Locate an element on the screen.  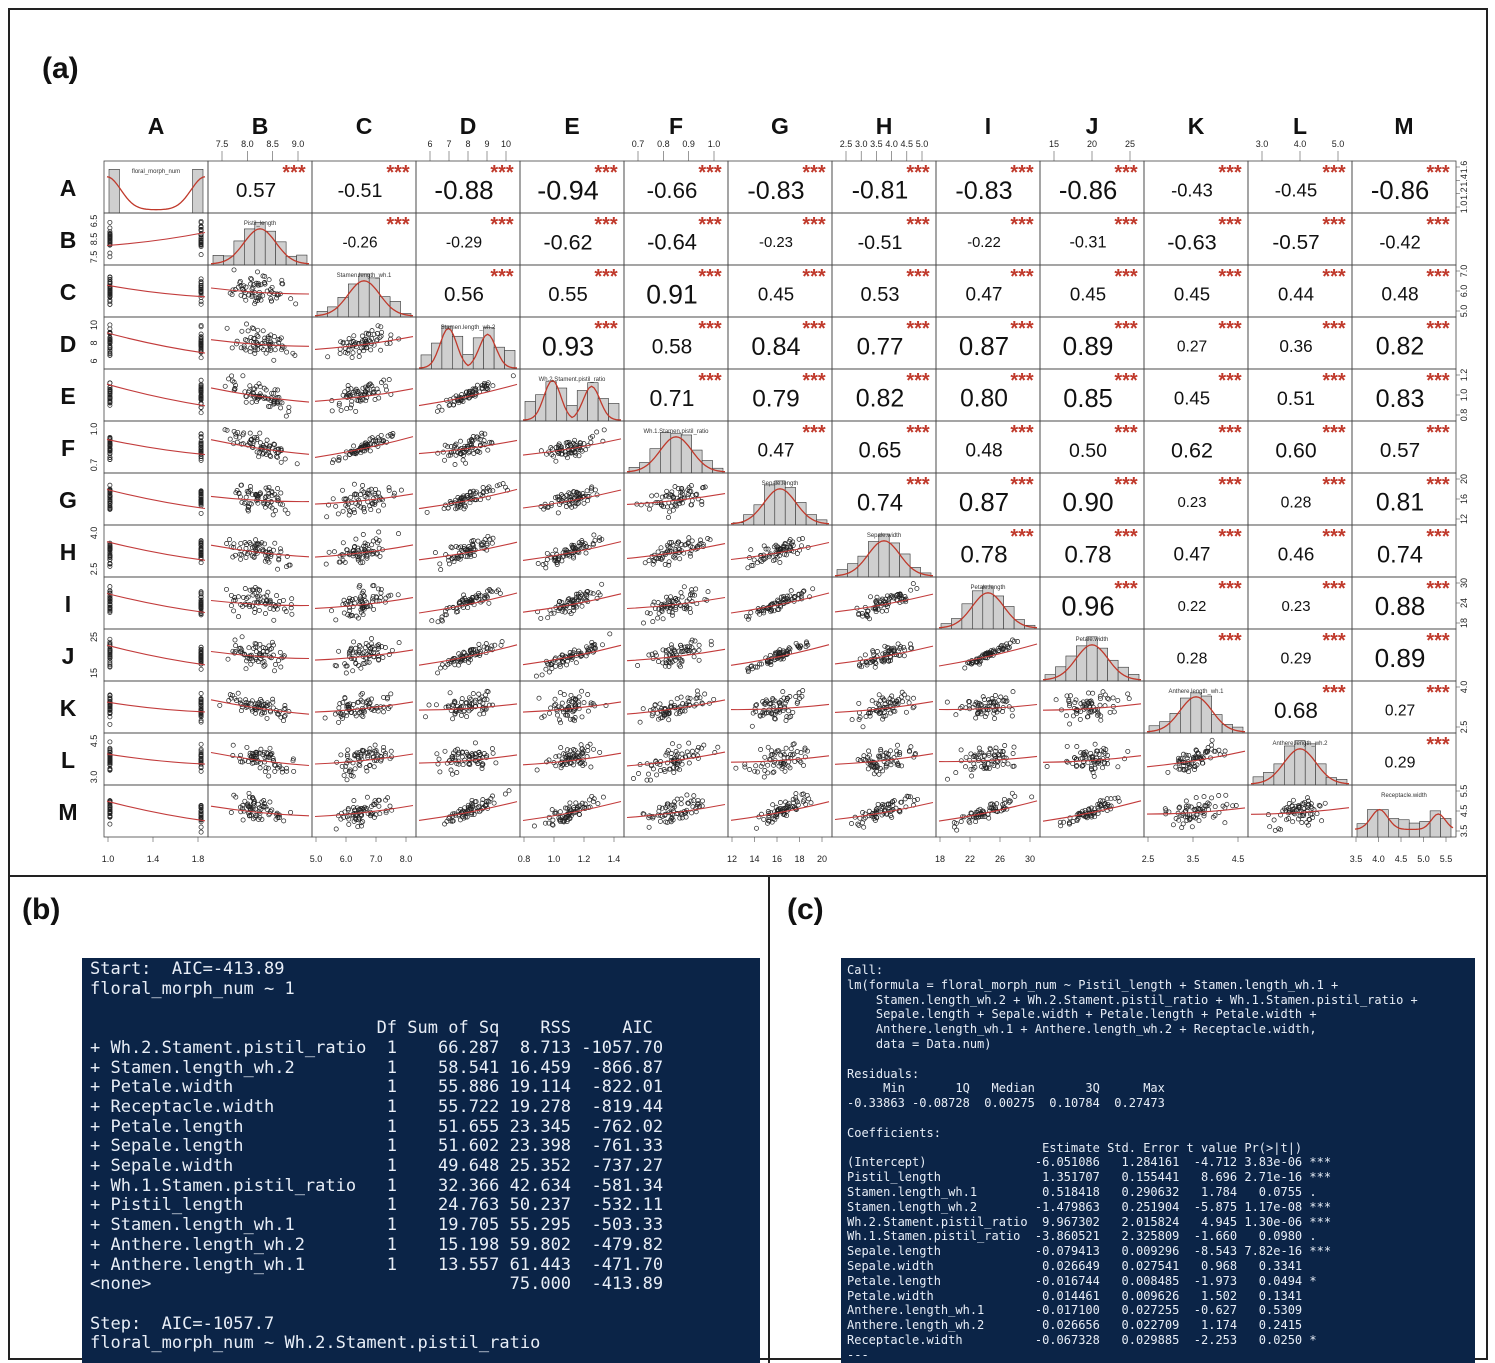
cell-H-A is located at coordinates (156, 551).